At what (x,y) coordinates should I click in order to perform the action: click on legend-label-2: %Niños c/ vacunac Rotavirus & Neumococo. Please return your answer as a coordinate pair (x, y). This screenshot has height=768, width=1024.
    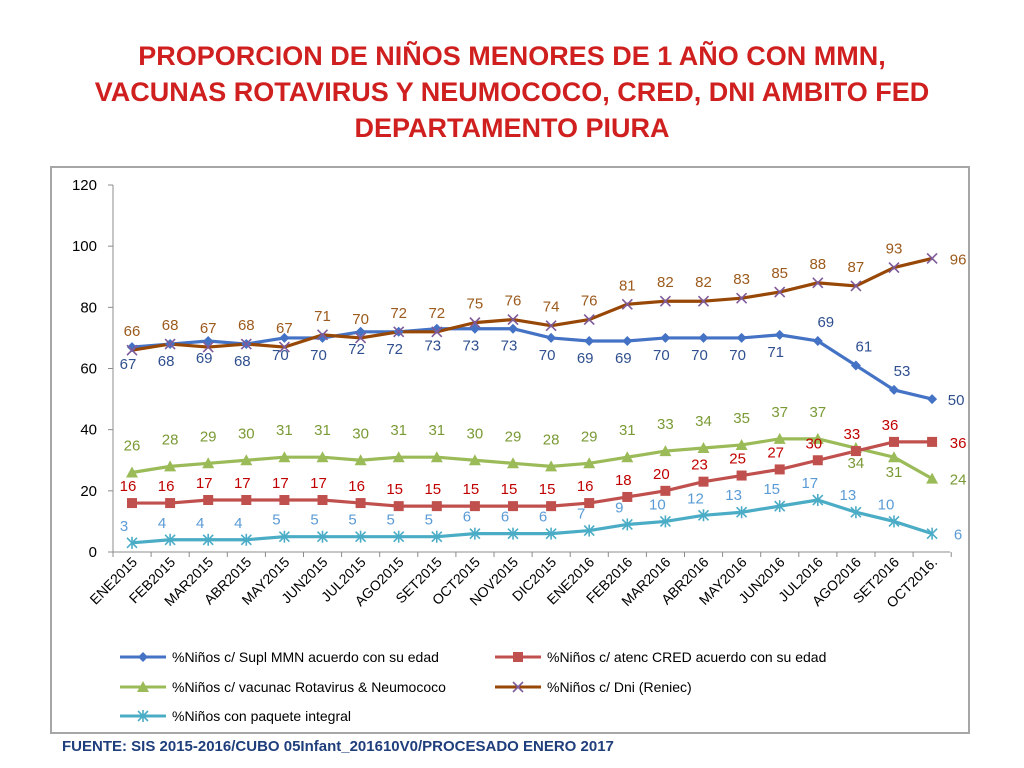
    Looking at the image, I should click on (309, 687).